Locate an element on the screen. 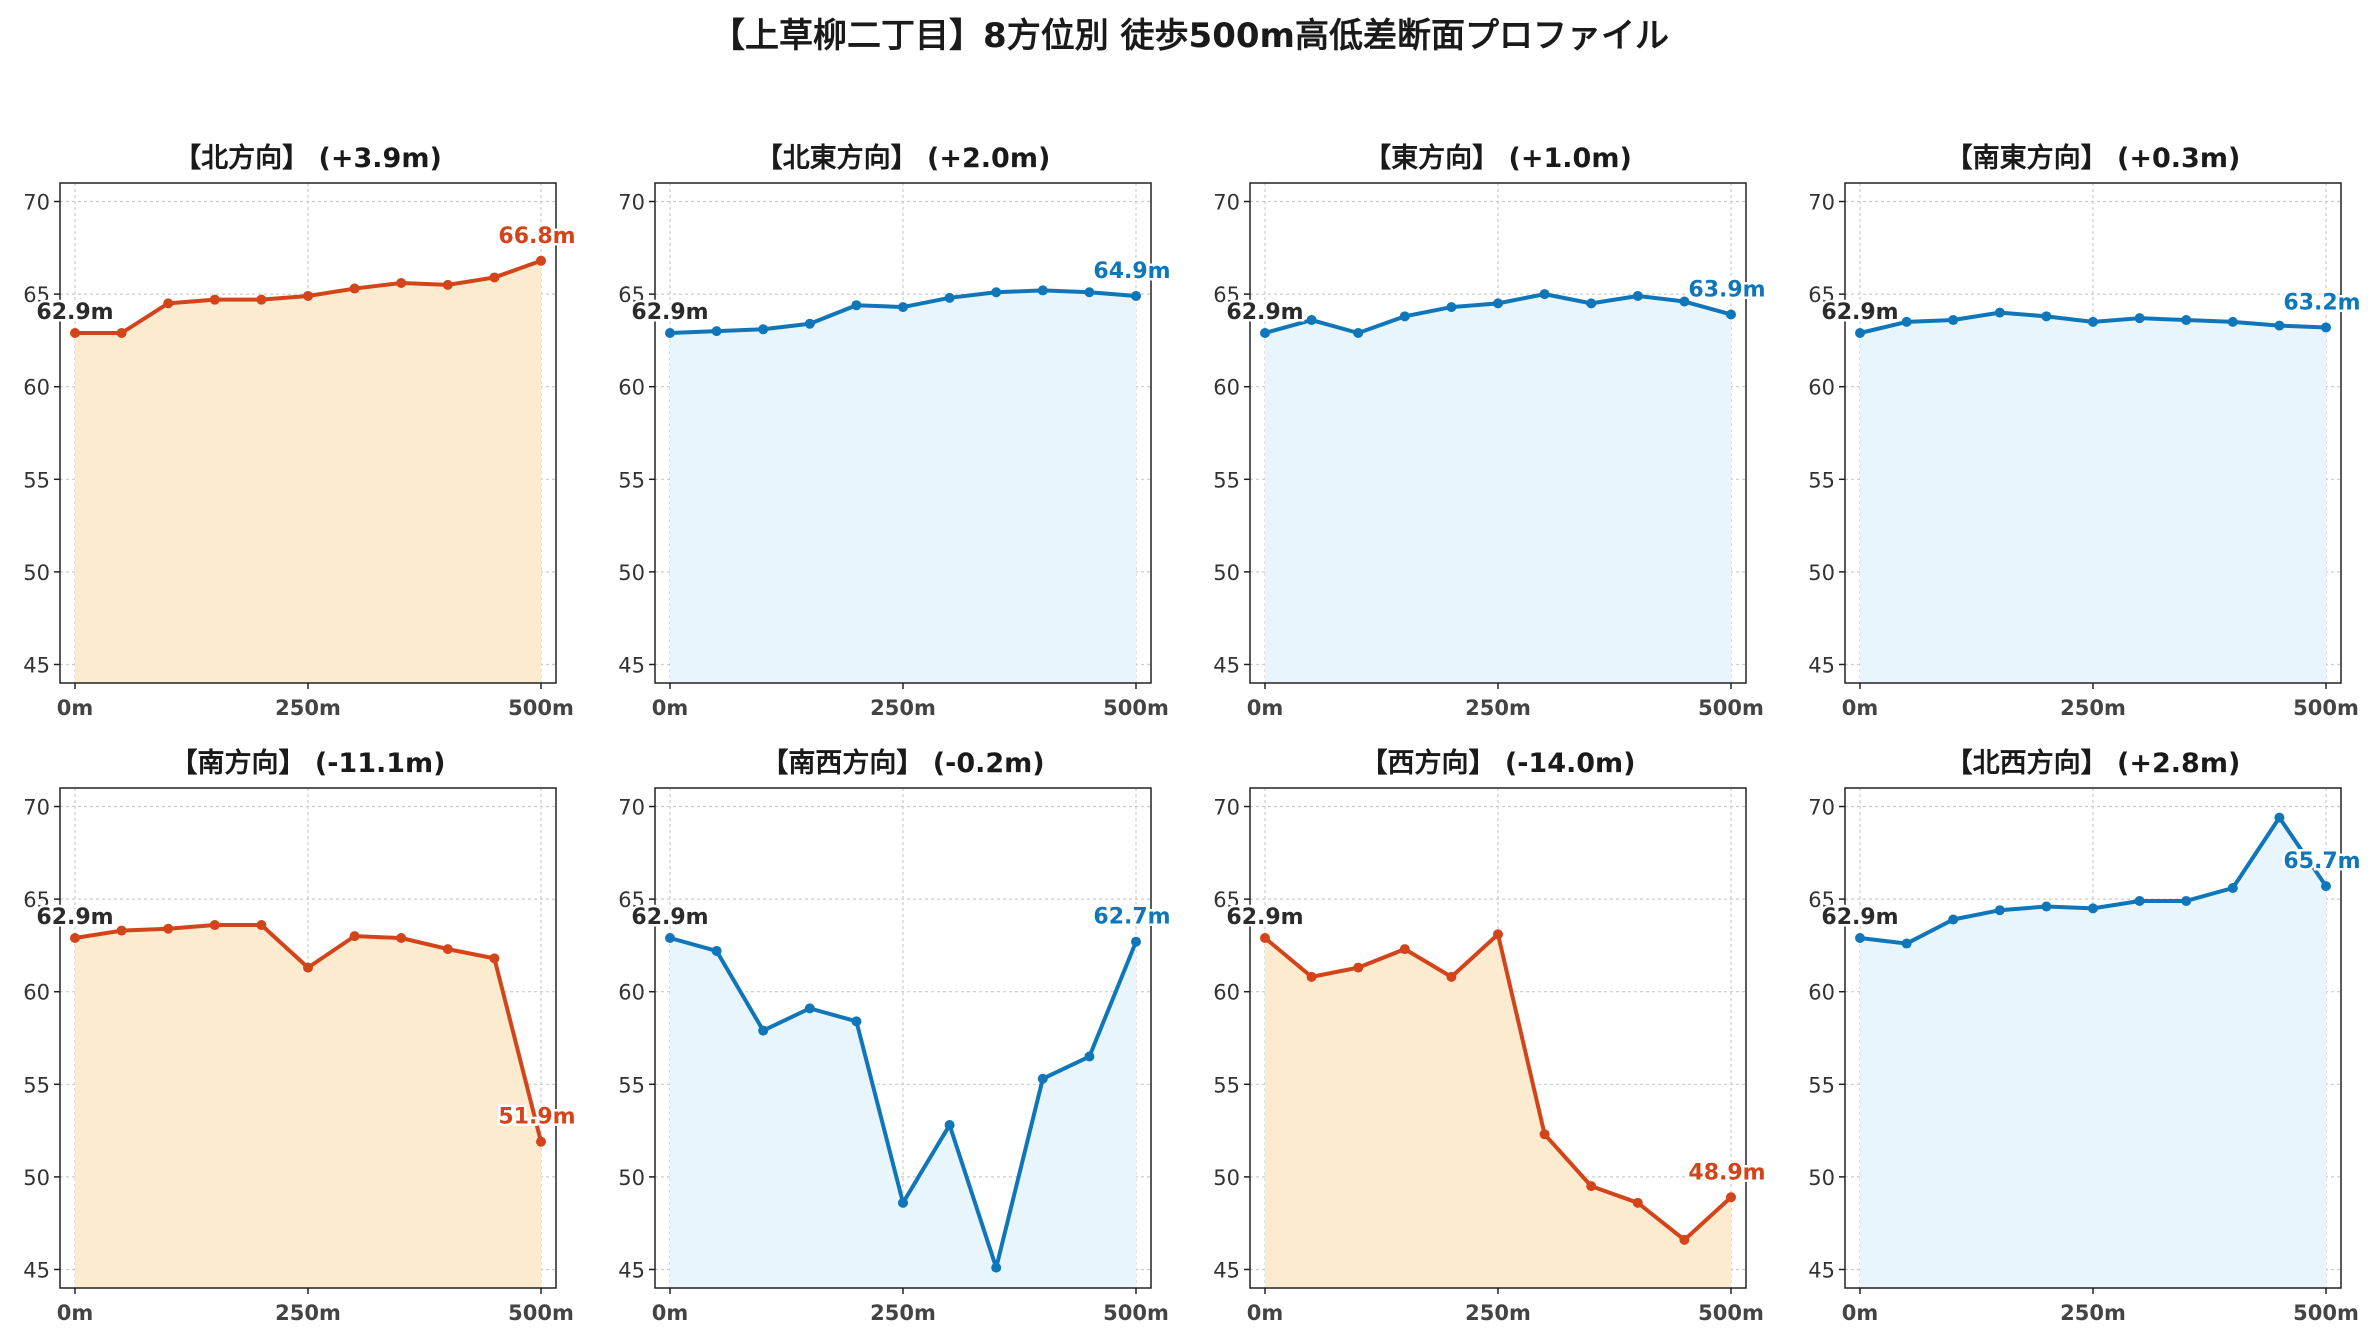  panel-title: 【南西方向】 (-0.2m) is located at coordinates (902, 763).